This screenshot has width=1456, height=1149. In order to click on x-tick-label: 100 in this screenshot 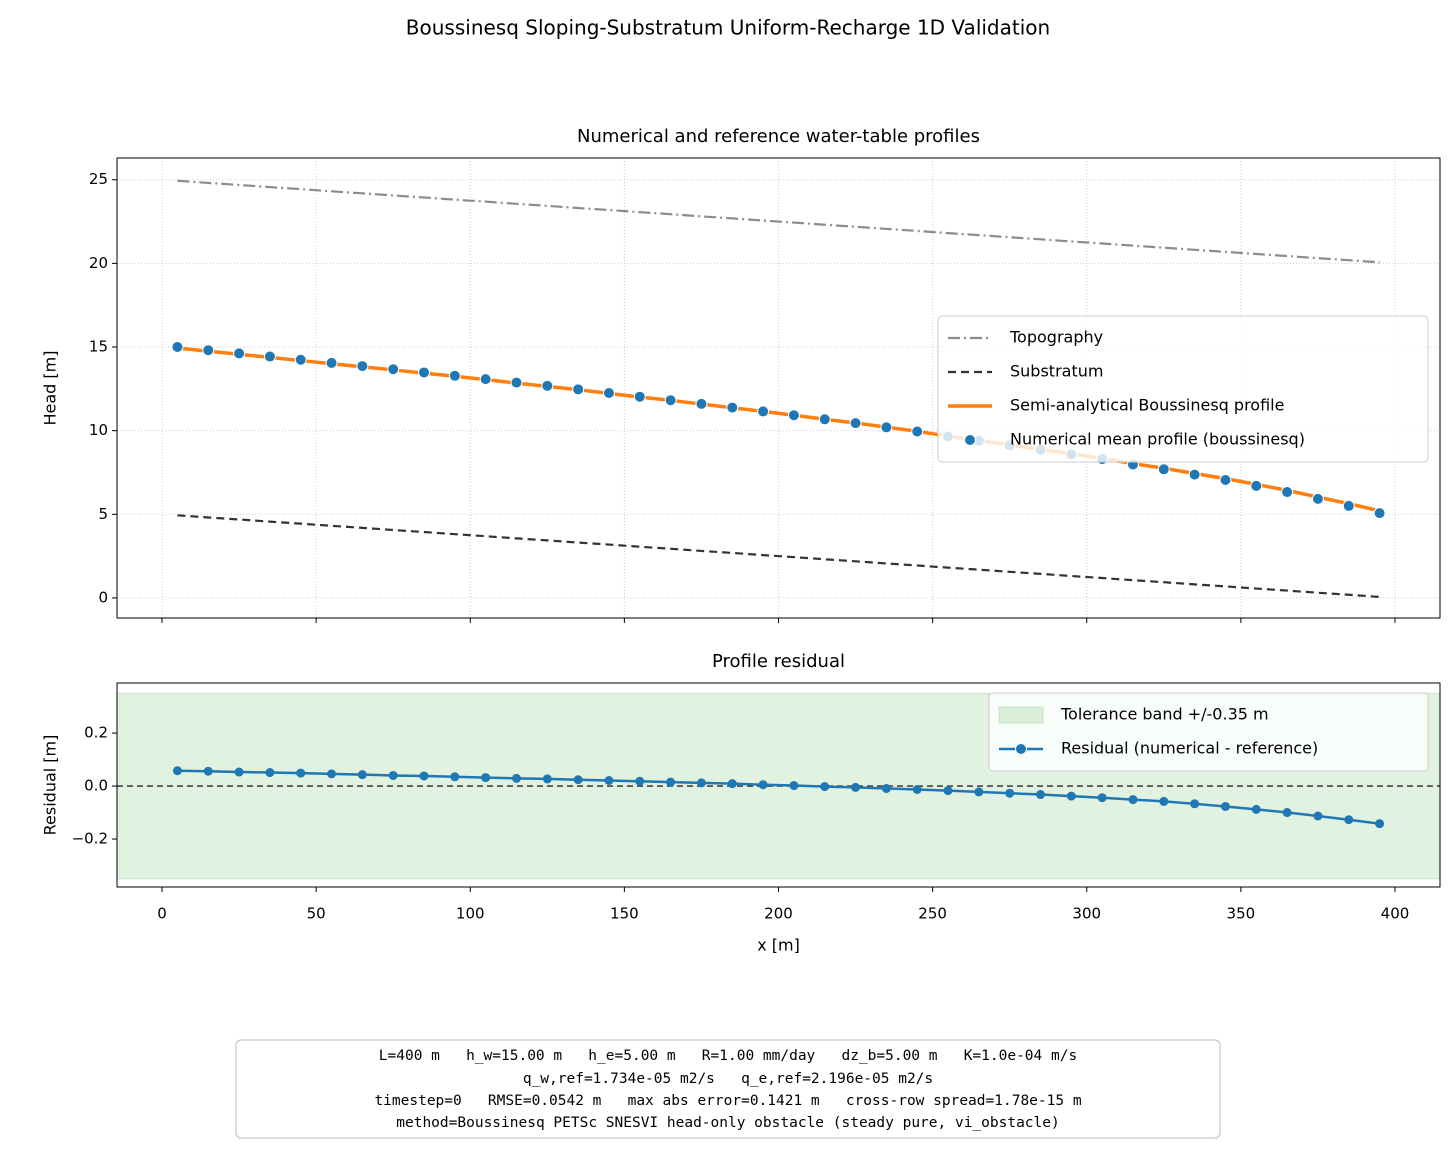, I will do `click(470, 914)`.